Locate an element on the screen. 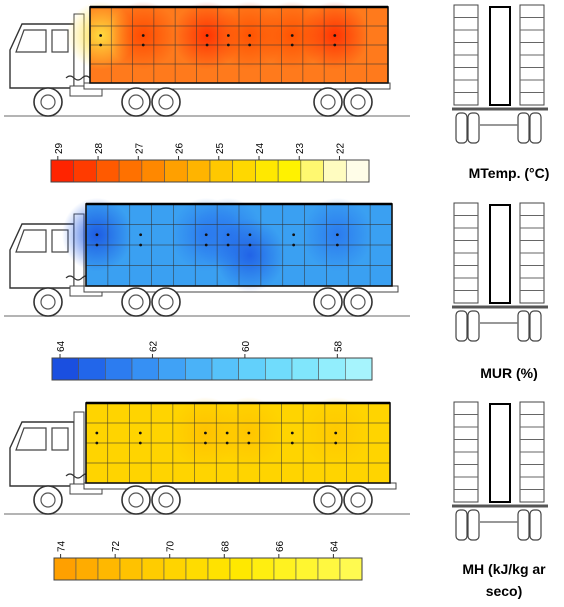  scale-tick-label: 28 is located at coordinates (99, 148).